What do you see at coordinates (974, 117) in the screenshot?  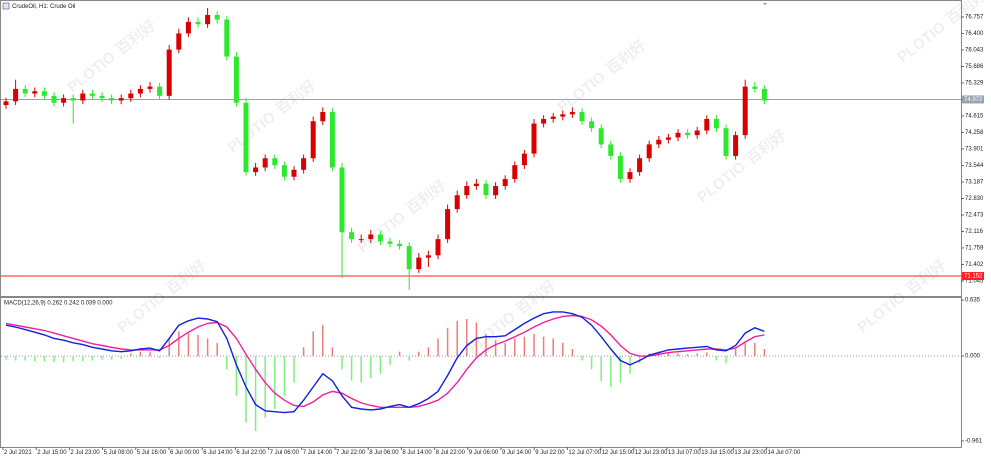 I see `y-tick-label: 74.615` at bounding box center [974, 117].